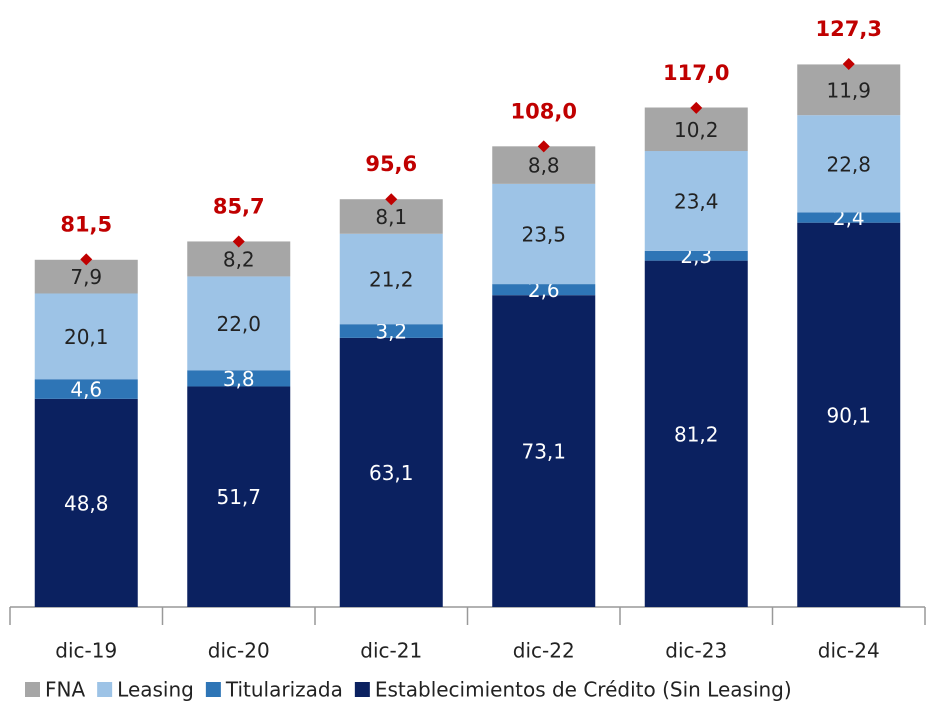 Image resolution: width=940 pixels, height=708 pixels. I want to click on data-label: 8,2, so click(239, 259).